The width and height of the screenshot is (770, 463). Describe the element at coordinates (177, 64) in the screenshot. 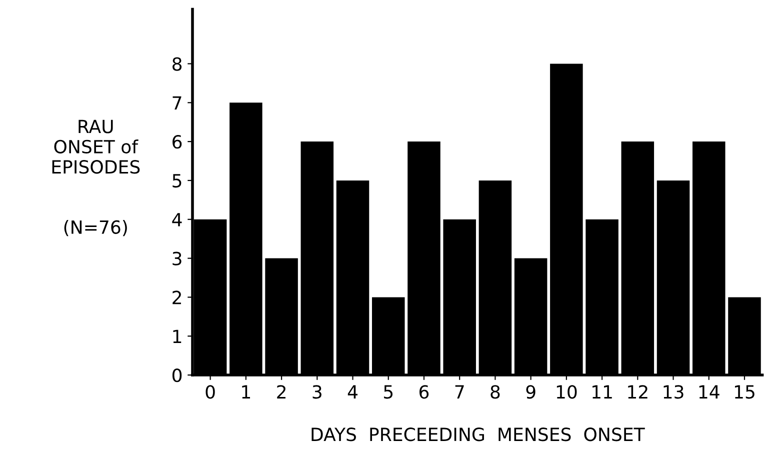

I see `y-tick-label: 8` at that location.